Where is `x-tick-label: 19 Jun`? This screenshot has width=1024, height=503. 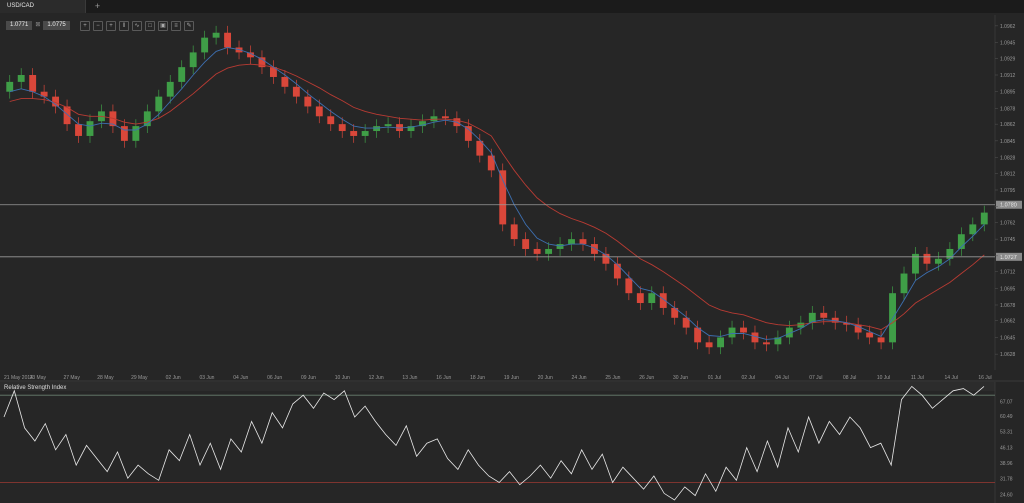
x-tick-label: 19 Jun is located at coordinates (511, 378).